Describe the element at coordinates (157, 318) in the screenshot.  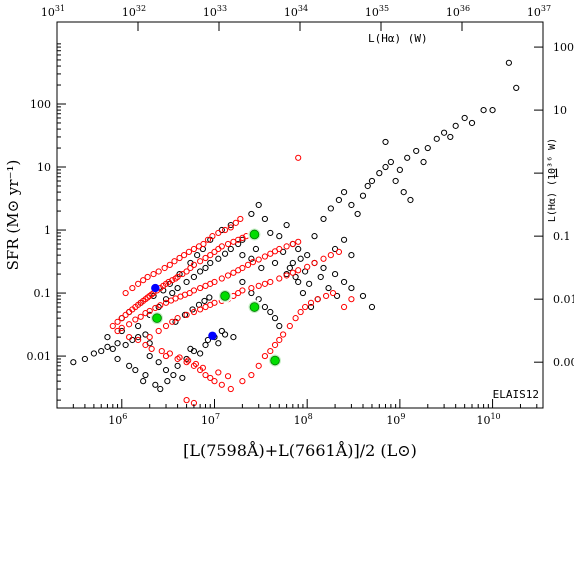
I see `data-point-highlight` at that location.